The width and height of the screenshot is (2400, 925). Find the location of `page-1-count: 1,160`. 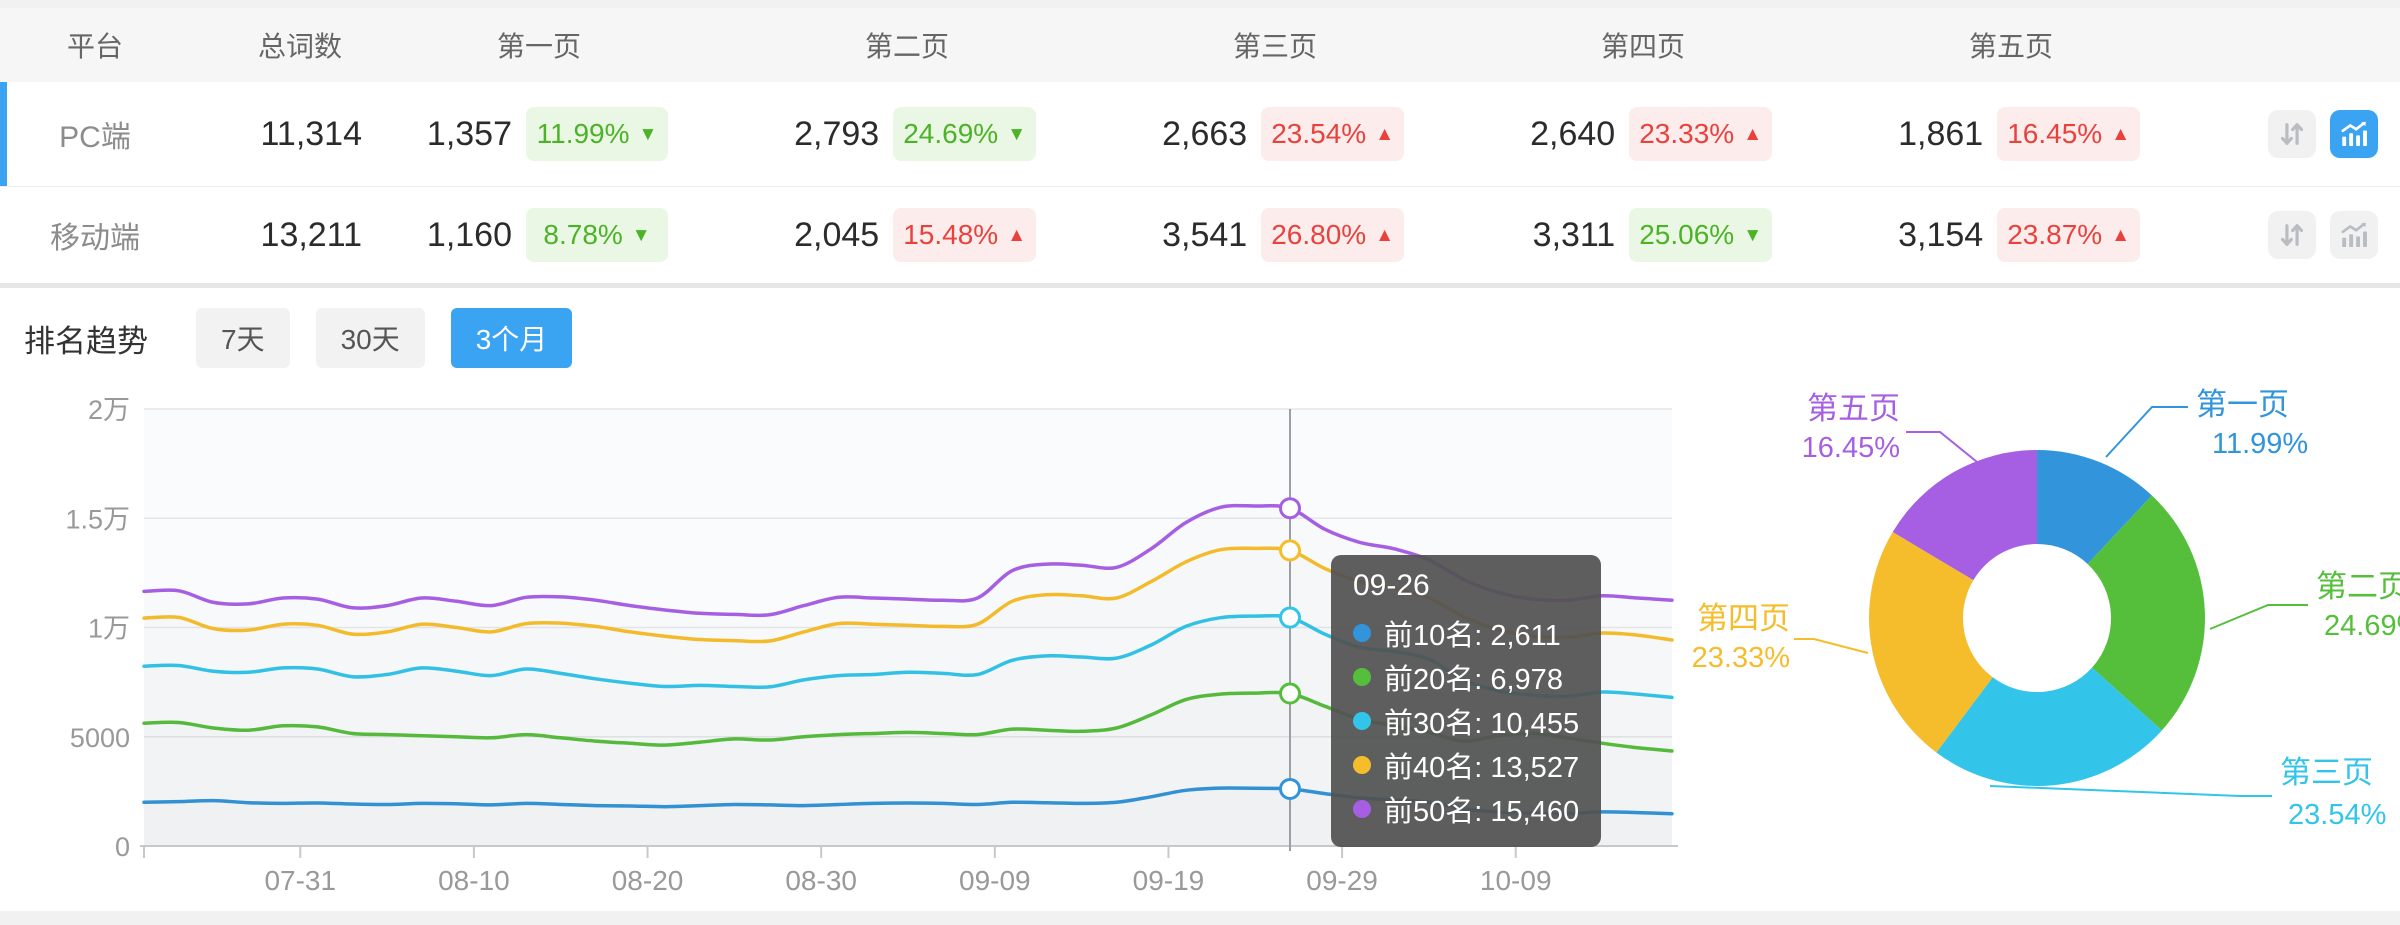

page-1-count: 1,160 is located at coordinates (469, 234).